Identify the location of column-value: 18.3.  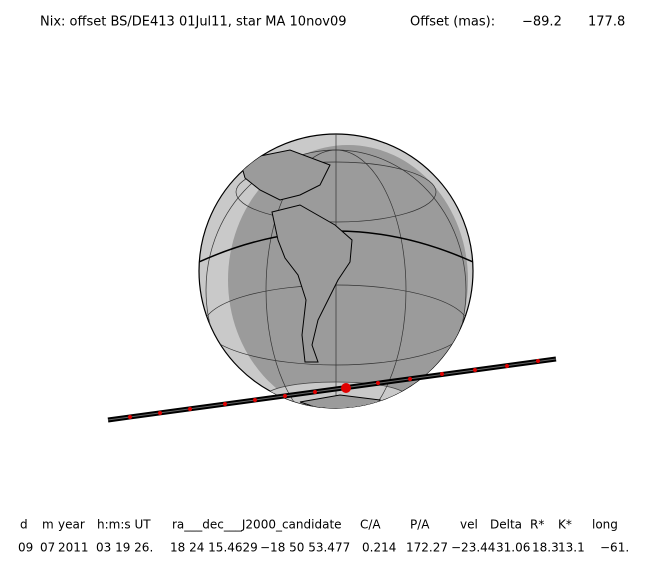
(545, 548).